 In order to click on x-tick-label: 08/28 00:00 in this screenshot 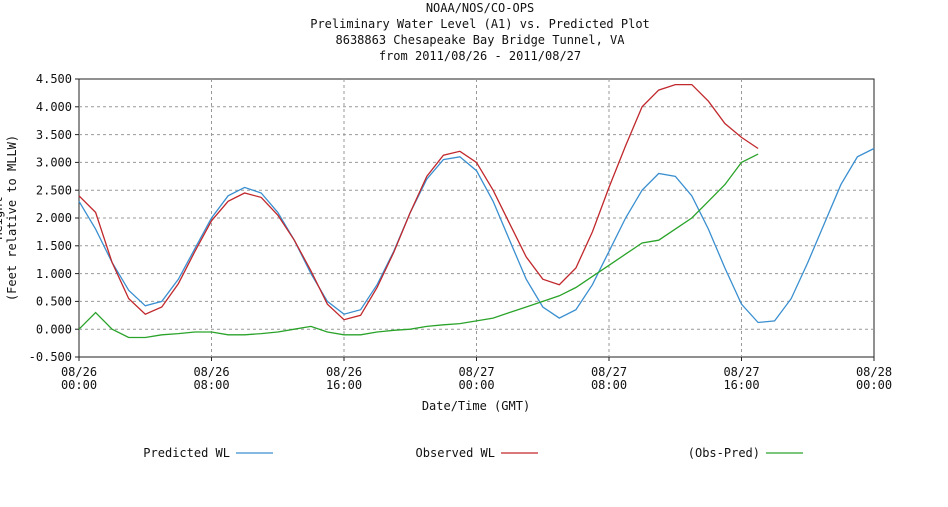, I will do `click(874, 378)`.